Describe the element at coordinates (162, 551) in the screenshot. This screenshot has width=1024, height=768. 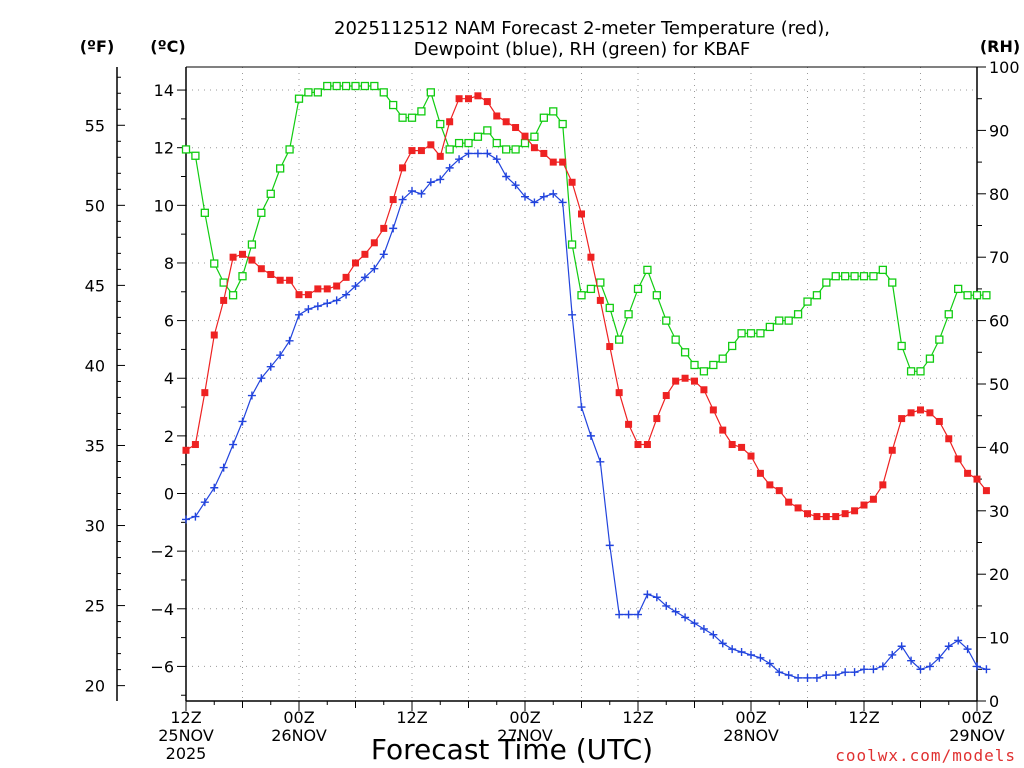
I see `celsius-tick-label: −2` at that location.